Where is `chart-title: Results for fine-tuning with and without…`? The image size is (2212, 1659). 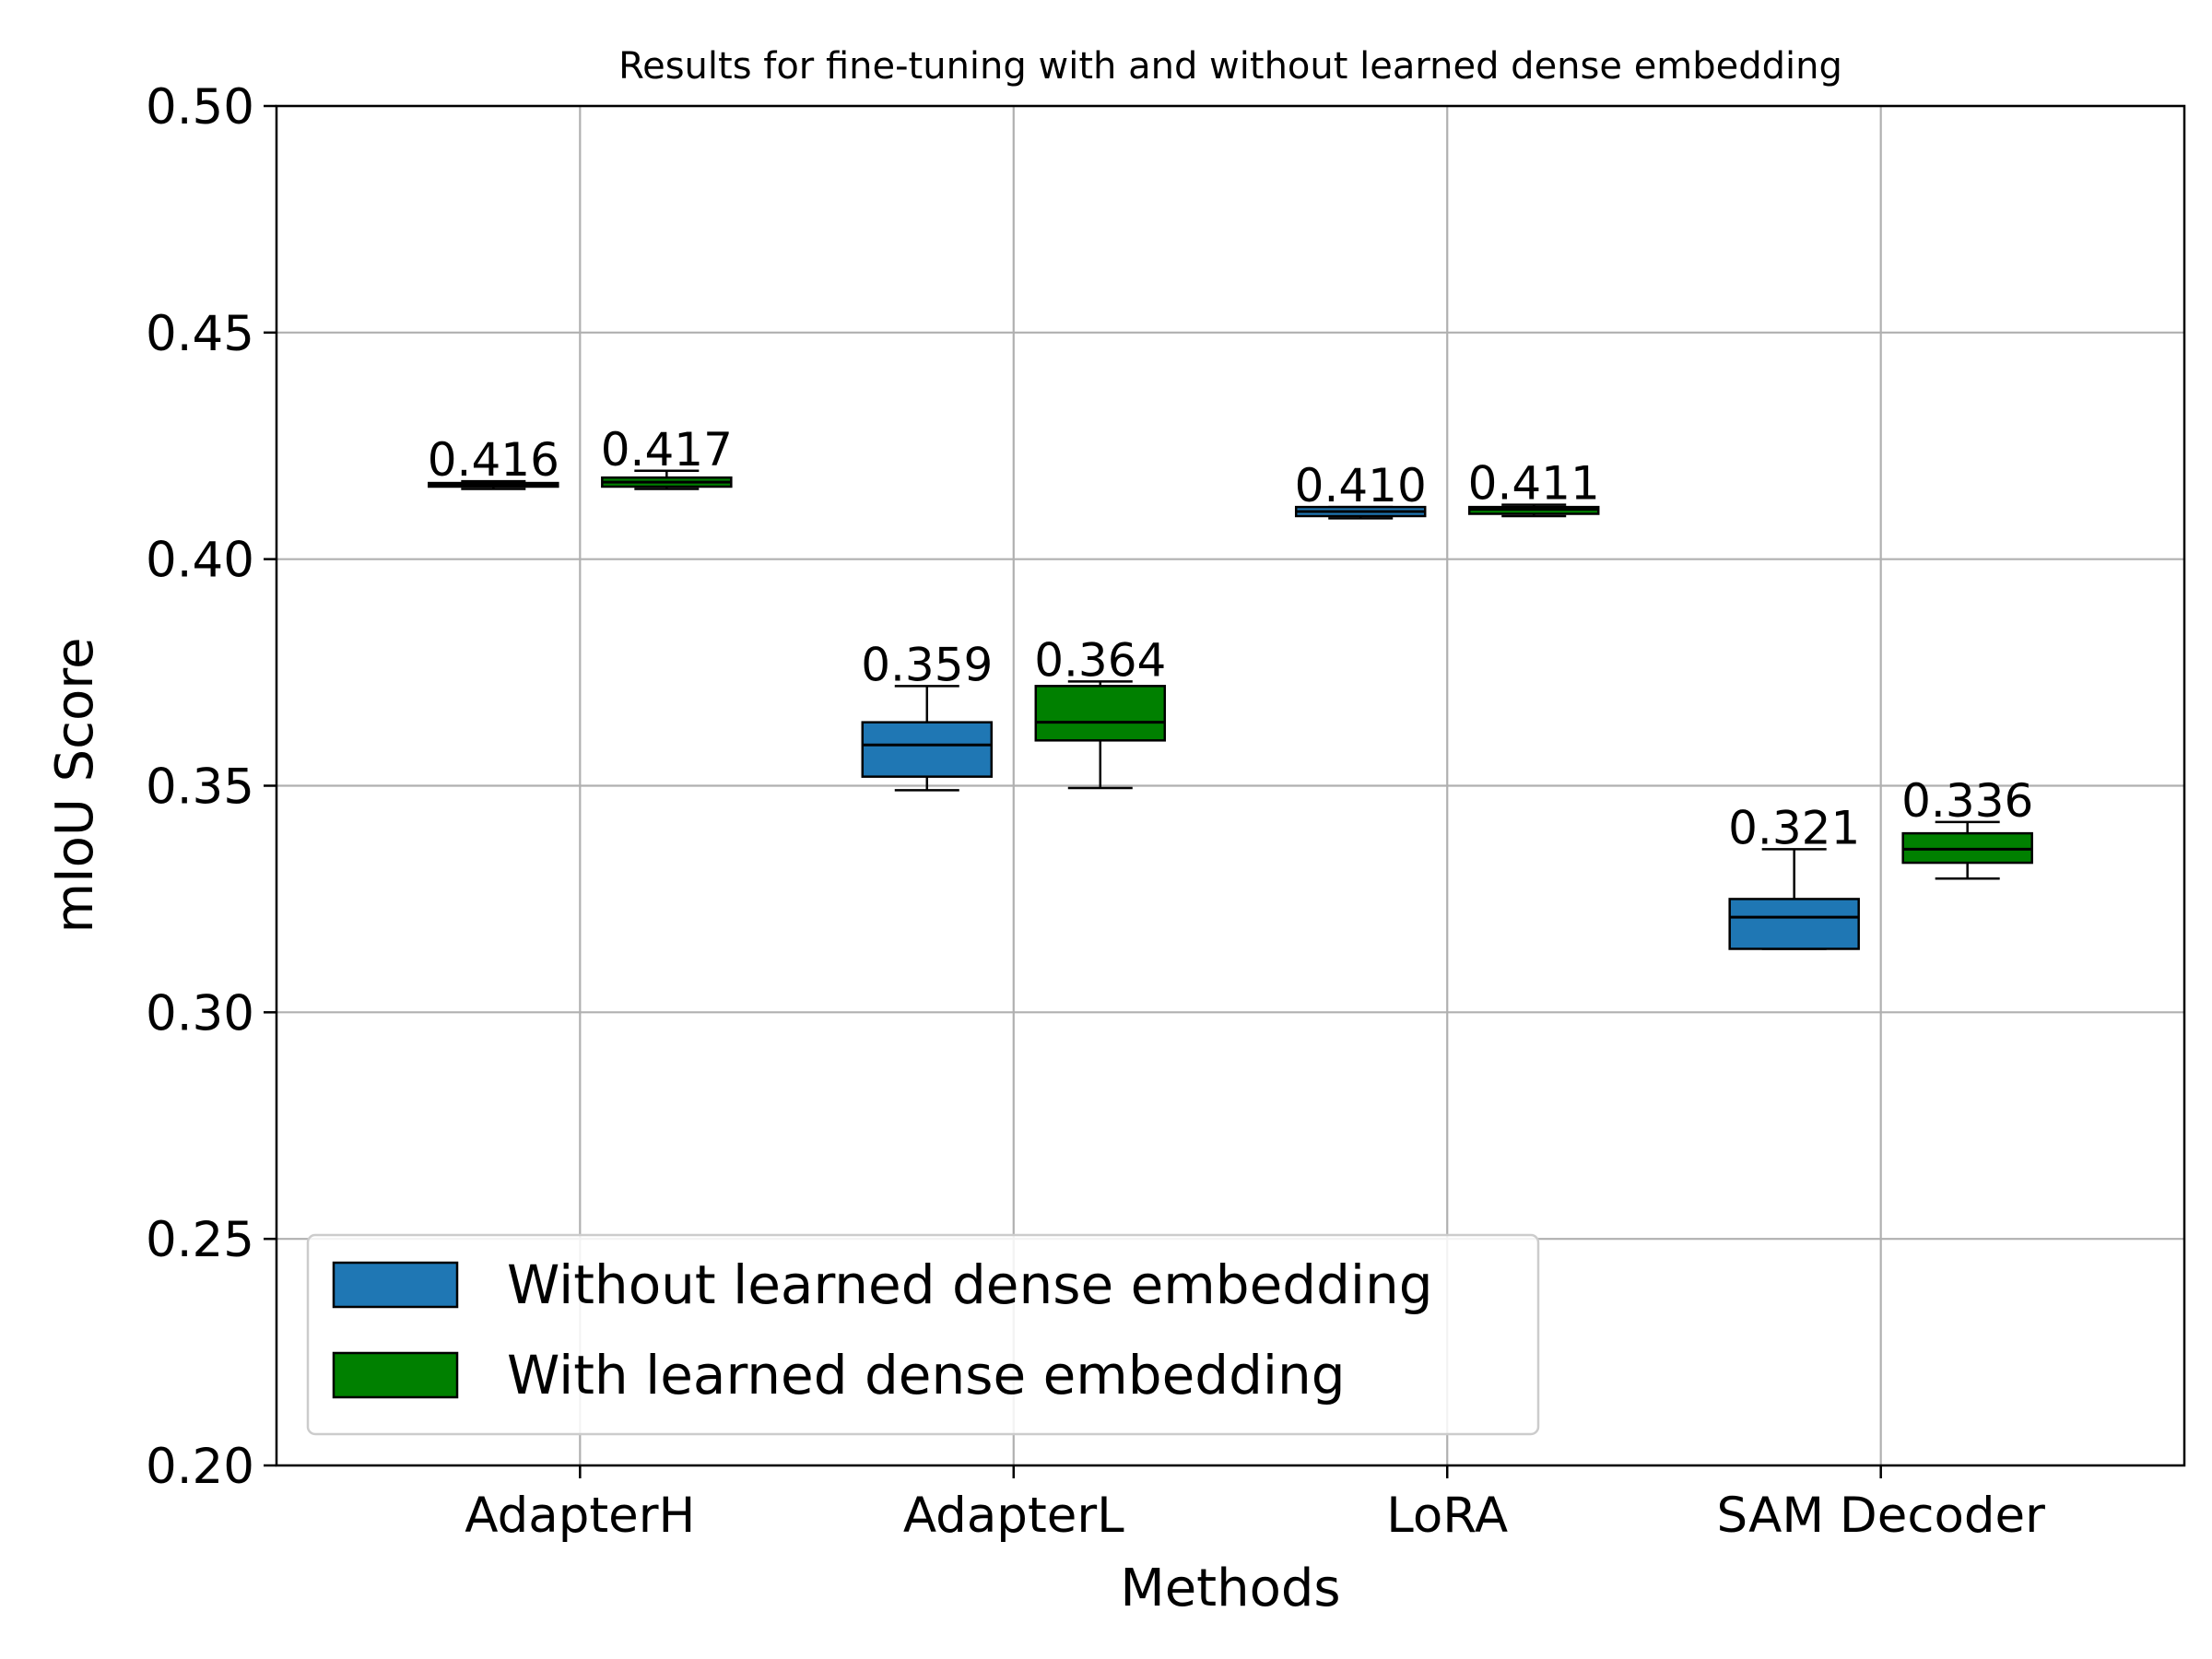
chart-title: Results for fine-tuning with and without… is located at coordinates (1230, 66).